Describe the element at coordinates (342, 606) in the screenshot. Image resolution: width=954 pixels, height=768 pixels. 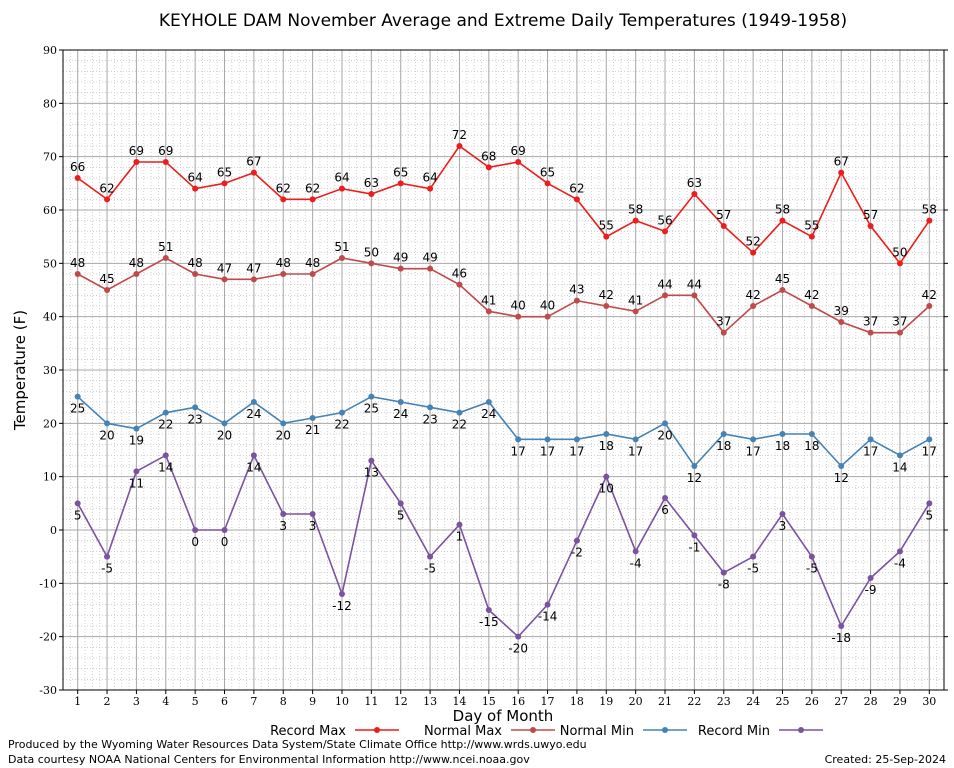
I see `data-label: -12` at that location.